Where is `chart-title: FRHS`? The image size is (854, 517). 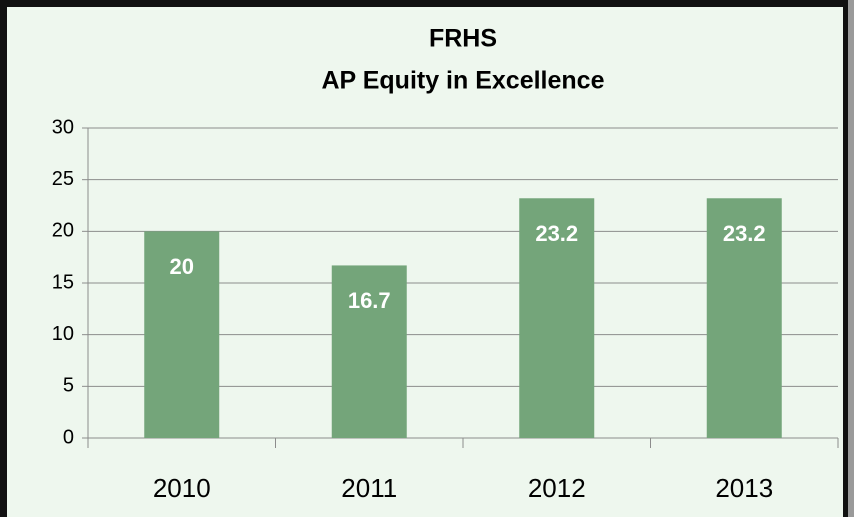
chart-title: FRHS is located at coordinates (463, 39).